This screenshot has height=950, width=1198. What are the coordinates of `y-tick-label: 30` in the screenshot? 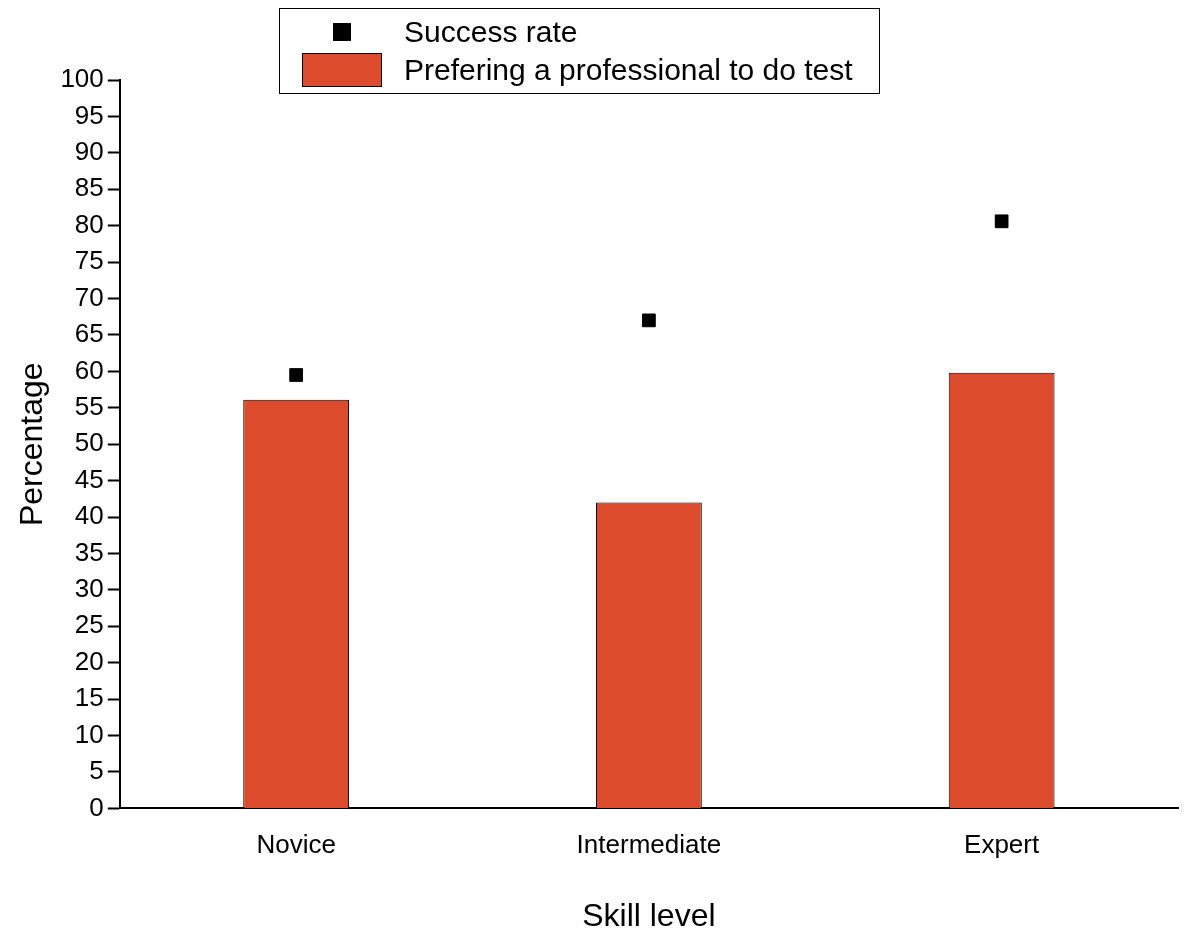 It's located at (89, 588).